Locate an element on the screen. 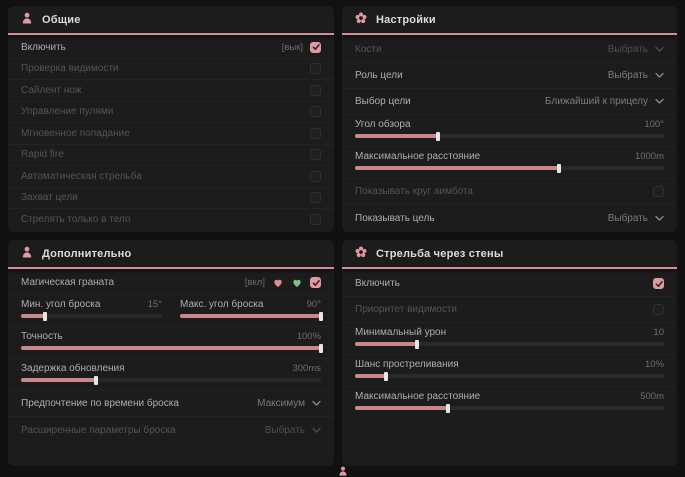  show-target-dropdown: Выбрать is located at coordinates (636, 218).